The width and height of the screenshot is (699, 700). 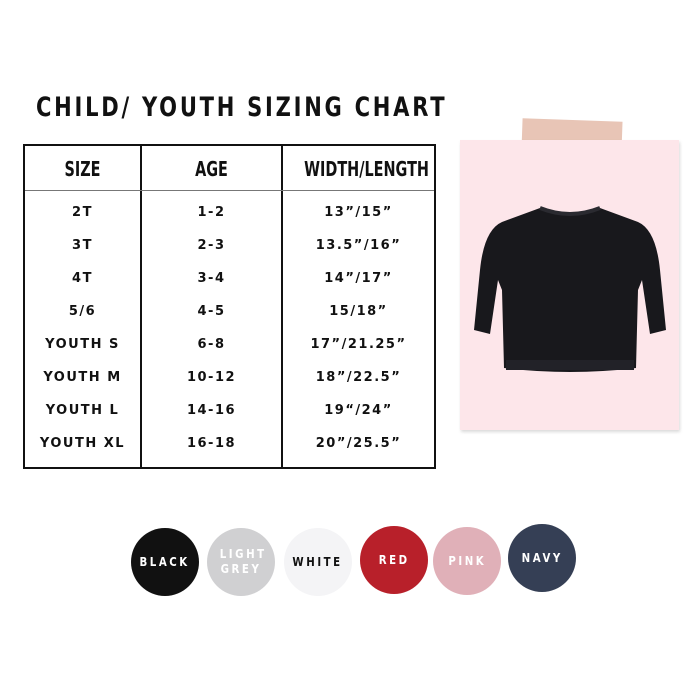 I want to click on color-label: LIGHT GREY, so click(x=243, y=561).